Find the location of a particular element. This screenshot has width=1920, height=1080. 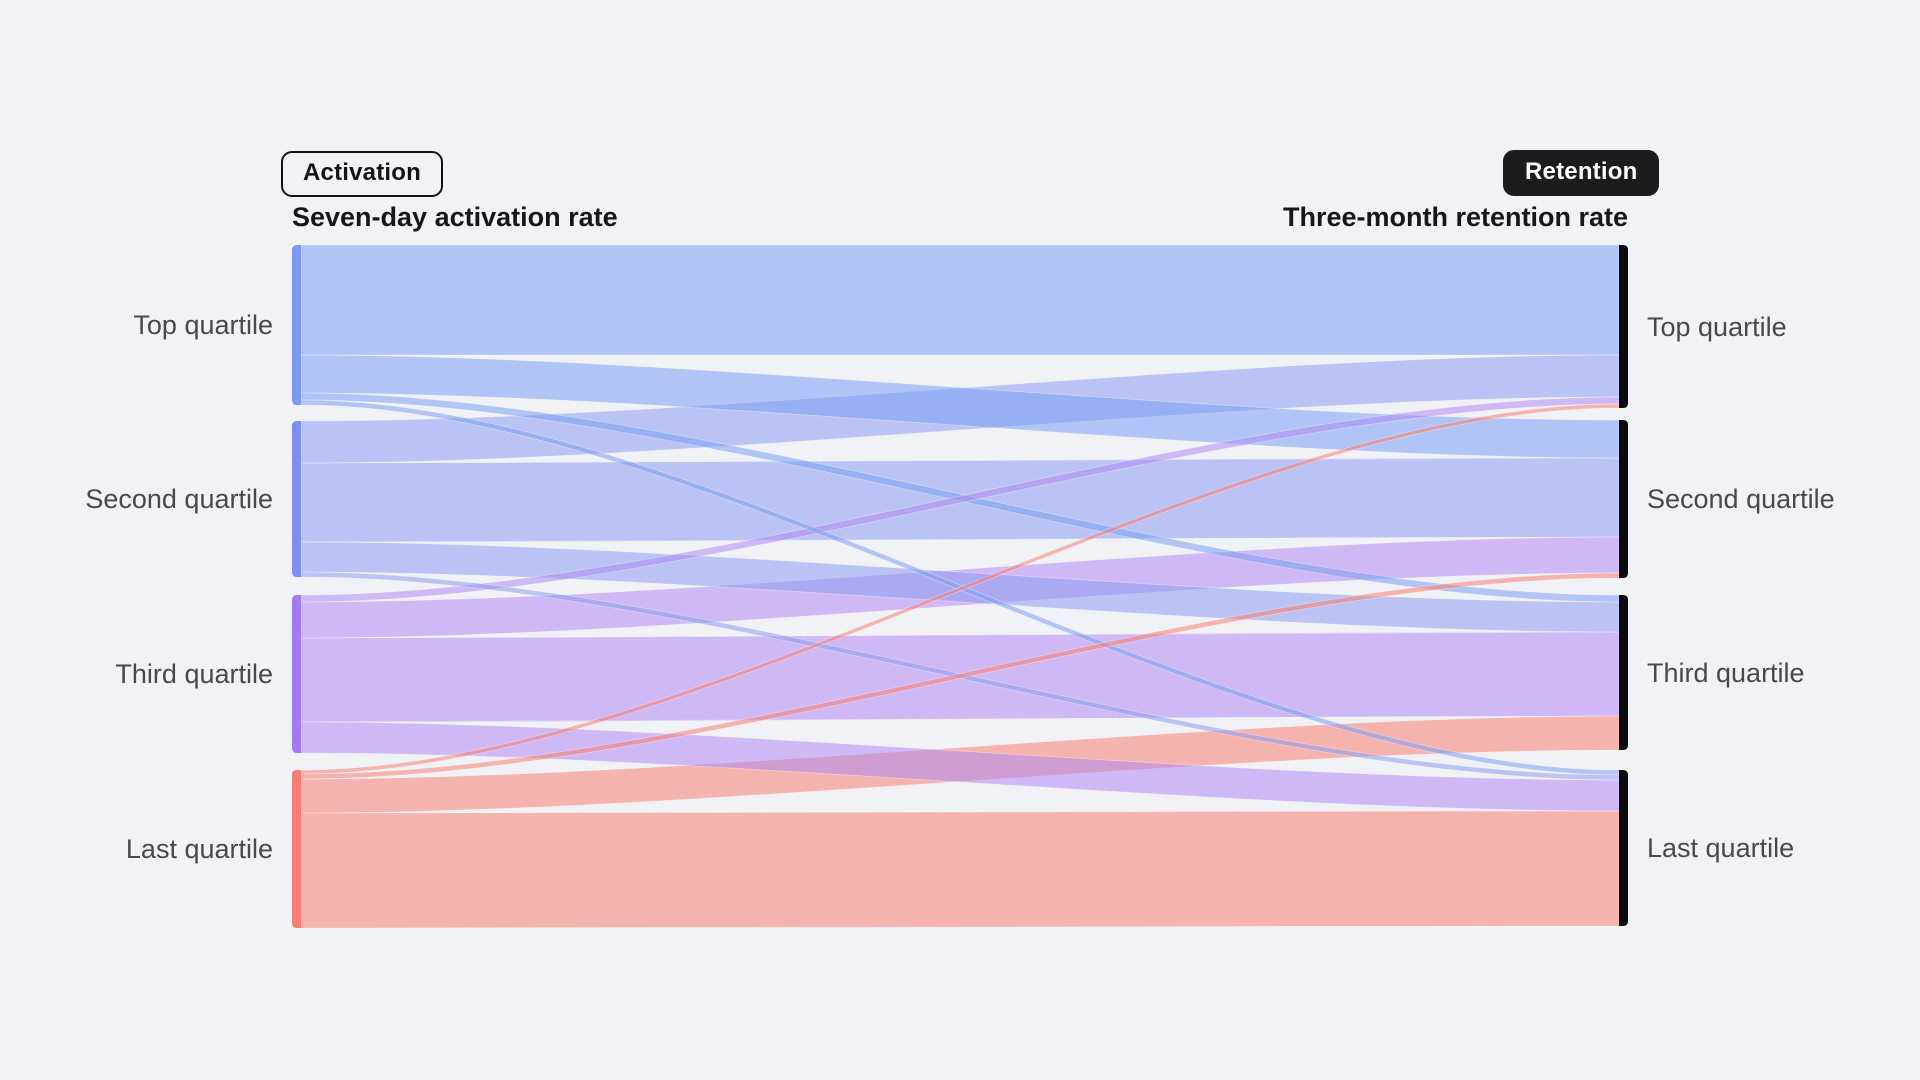

retention-badge: Retention is located at coordinates (1581, 173).